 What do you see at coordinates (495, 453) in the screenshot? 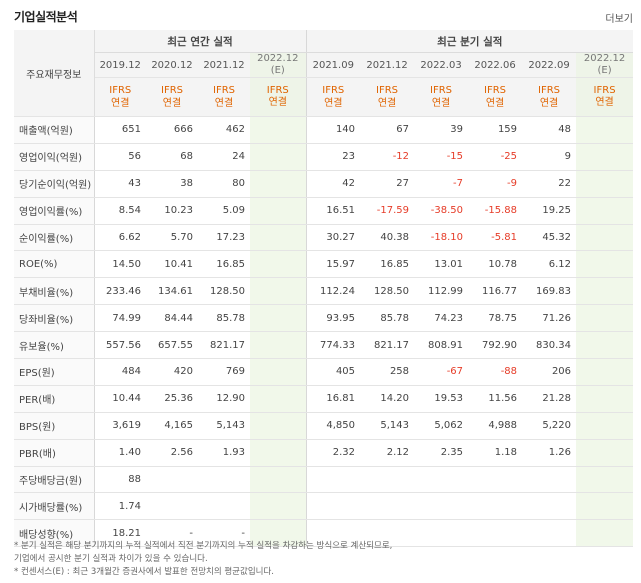
I see `quarter-cell: 1.18` at bounding box center [495, 453].